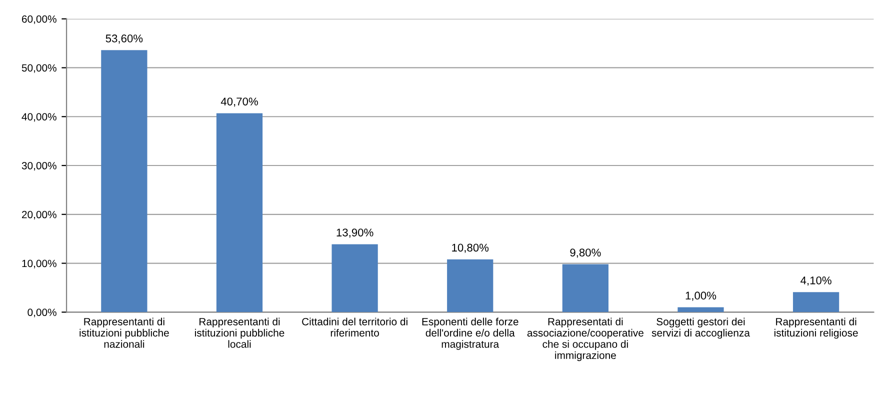 This screenshot has width=887, height=419. What do you see at coordinates (39, 166) in the screenshot?
I see `y-tick-label: 30,00%` at bounding box center [39, 166].